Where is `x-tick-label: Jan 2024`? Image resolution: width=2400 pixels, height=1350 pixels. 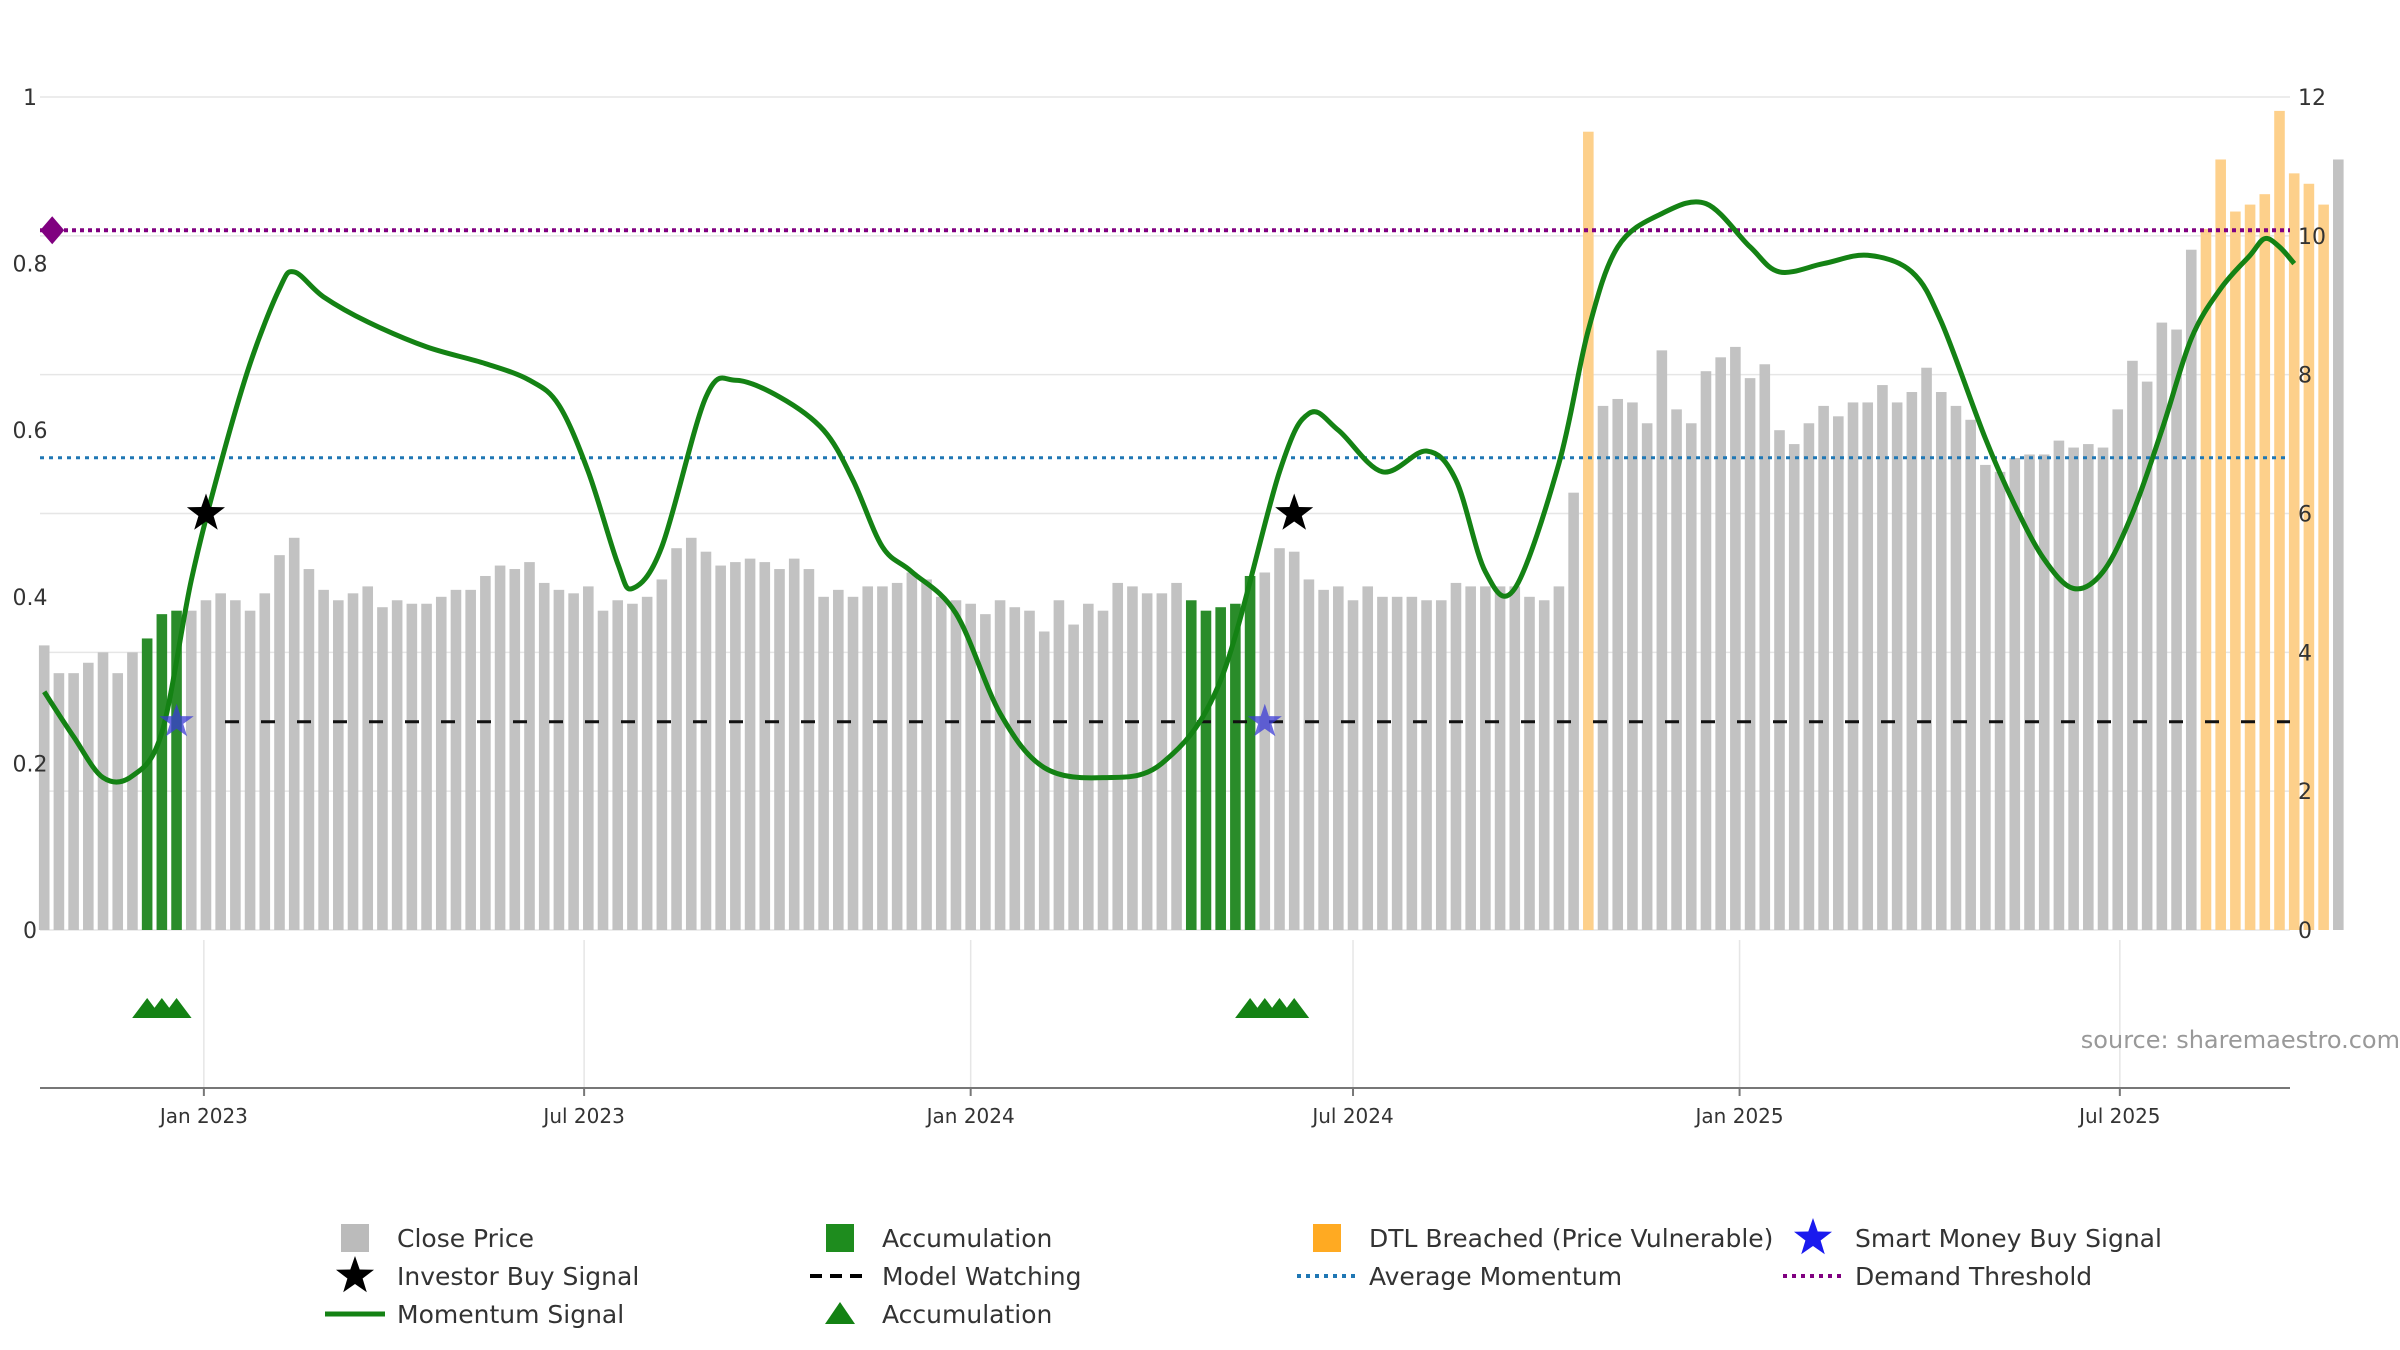 x-tick-label: Jan 2024 is located at coordinates (970, 1116).